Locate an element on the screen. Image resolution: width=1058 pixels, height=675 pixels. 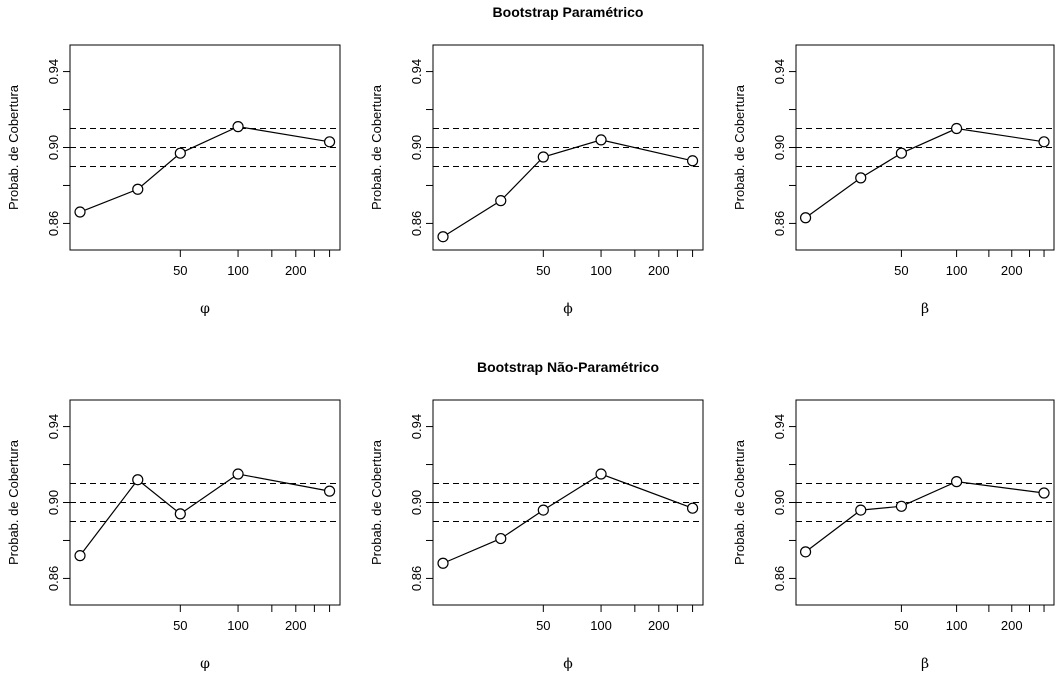
row-title: Bootstrap Paramétrico is located at coordinates (568, 12).